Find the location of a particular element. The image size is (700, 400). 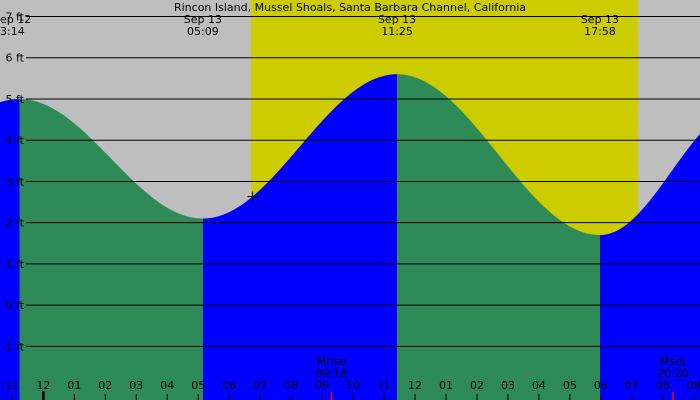

y-tick-label: 1 ft is located at coordinates (15, 264).